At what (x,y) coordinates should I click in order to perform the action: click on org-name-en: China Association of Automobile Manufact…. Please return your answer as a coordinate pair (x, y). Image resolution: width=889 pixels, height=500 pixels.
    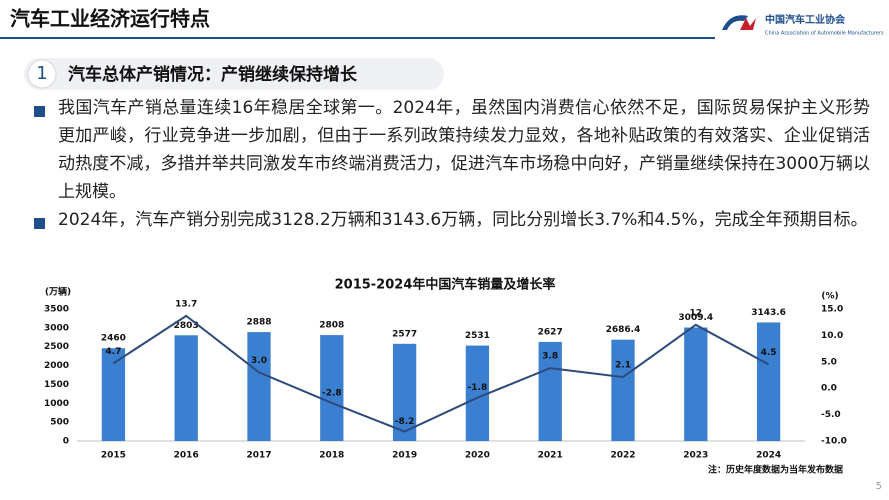
    Looking at the image, I should click on (824, 34).